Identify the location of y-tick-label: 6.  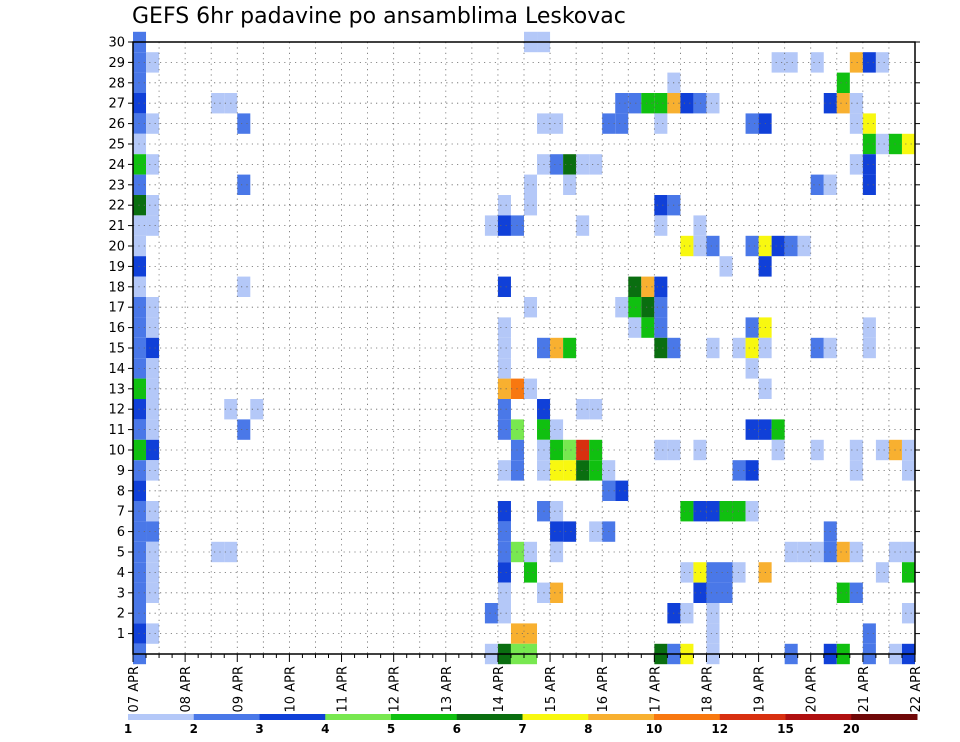
(121, 532).